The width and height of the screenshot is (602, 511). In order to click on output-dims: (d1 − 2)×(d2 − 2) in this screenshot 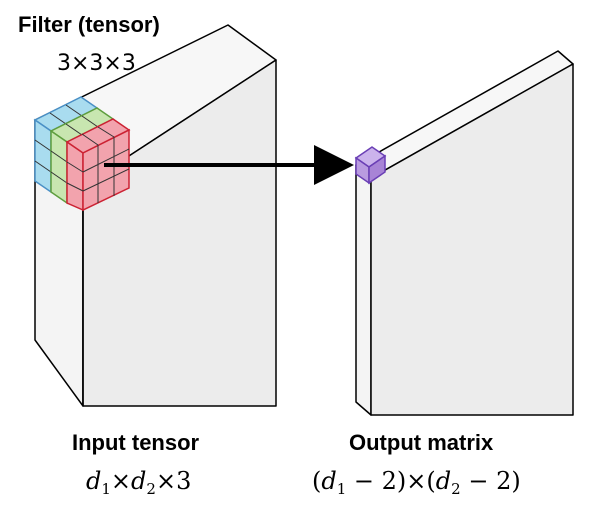, I will do `click(416, 482)`.